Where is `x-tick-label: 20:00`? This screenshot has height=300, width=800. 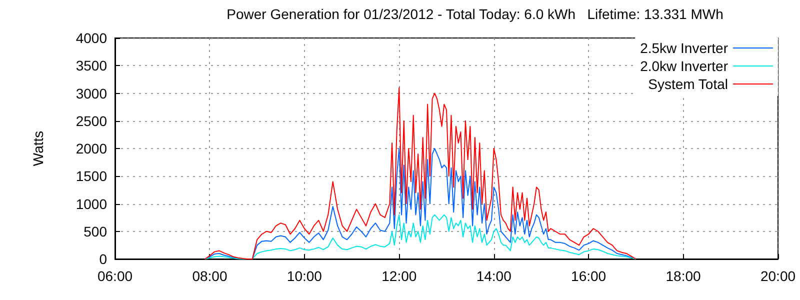
x-tick-label: 20:00 is located at coordinates (778, 276).